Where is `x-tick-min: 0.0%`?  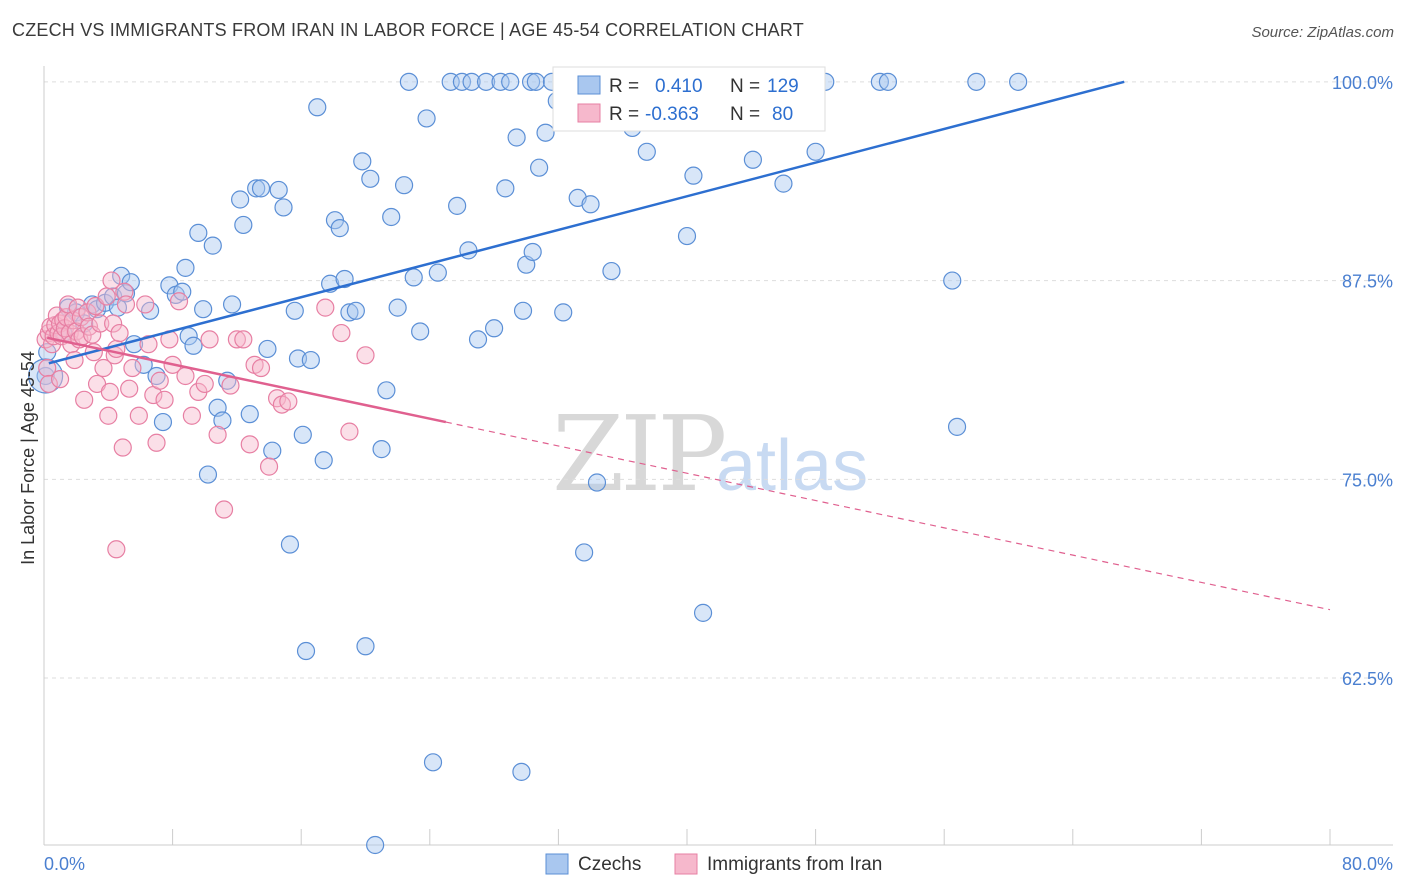 x-tick-min: 0.0% is located at coordinates (64, 864).